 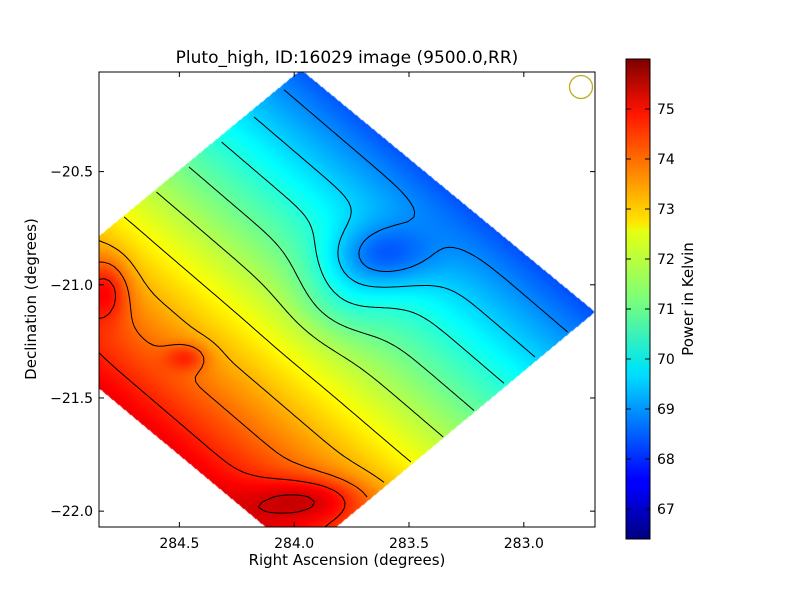 I want to click on colorbar-tick-label: 71, so click(x=666, y=310).